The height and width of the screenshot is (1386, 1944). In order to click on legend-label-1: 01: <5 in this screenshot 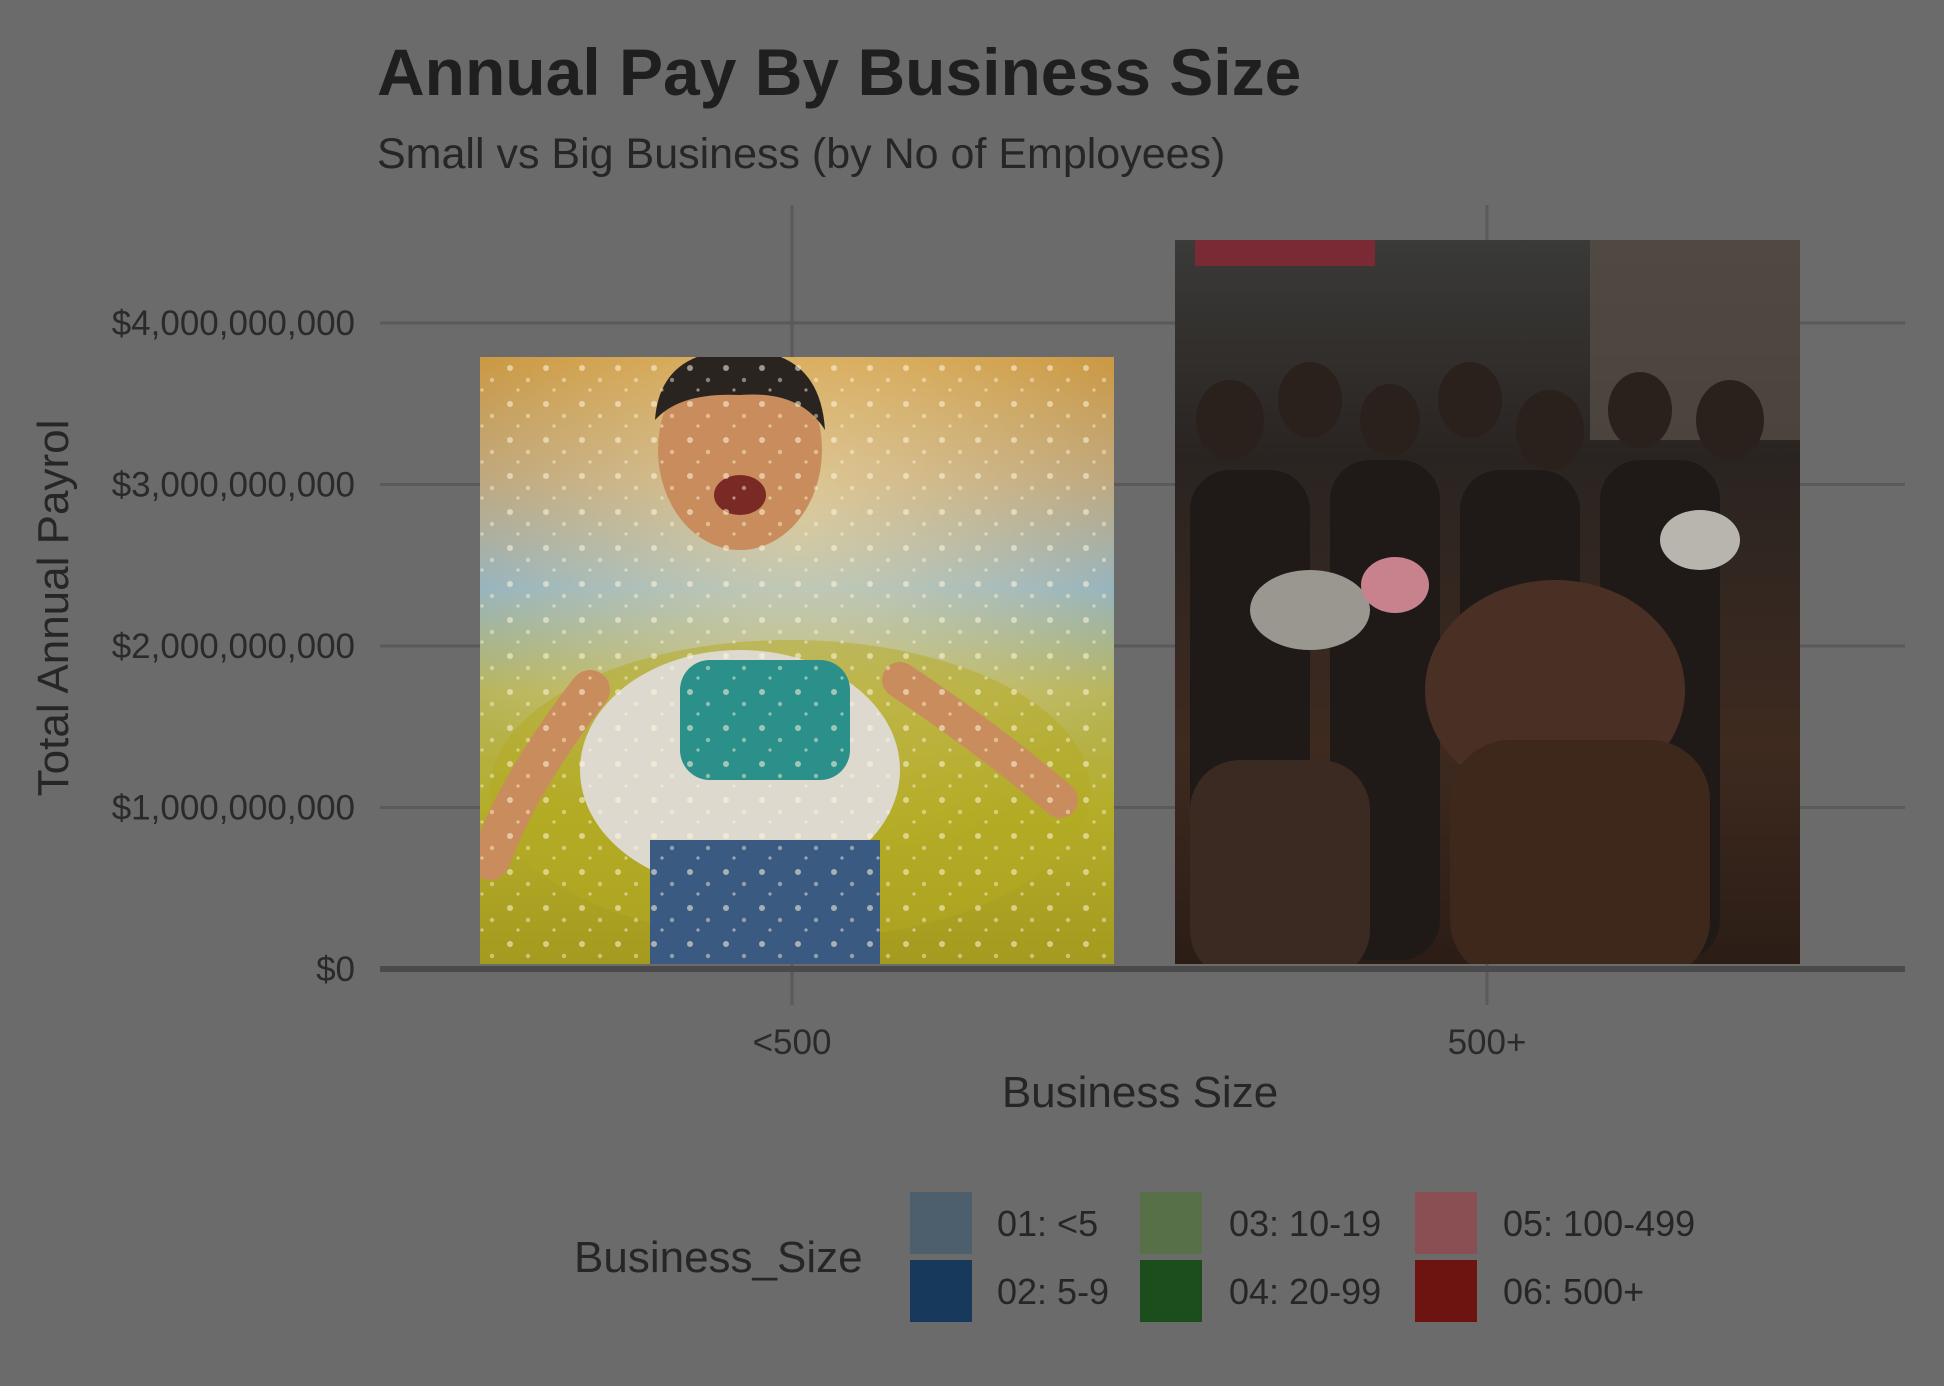, I will do `click(1047, 1223)`.